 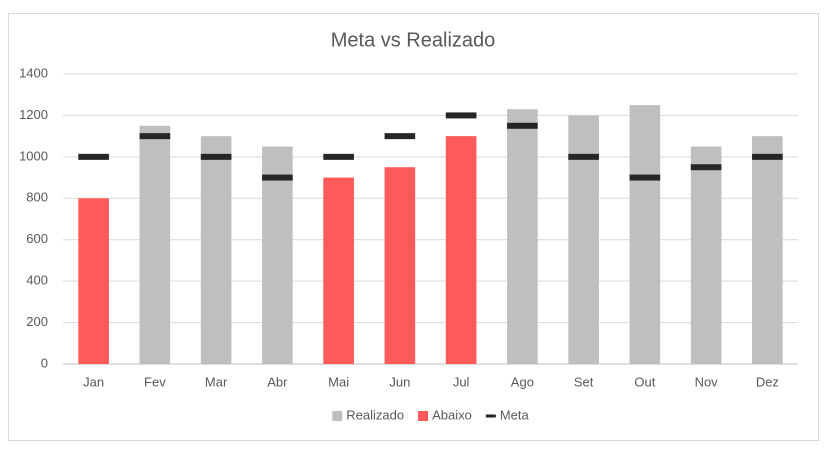 What do you see at coordinates (707, 381) in the screenshot?
I see `x-tick-label: Nov` at bounding box center [707, 381].